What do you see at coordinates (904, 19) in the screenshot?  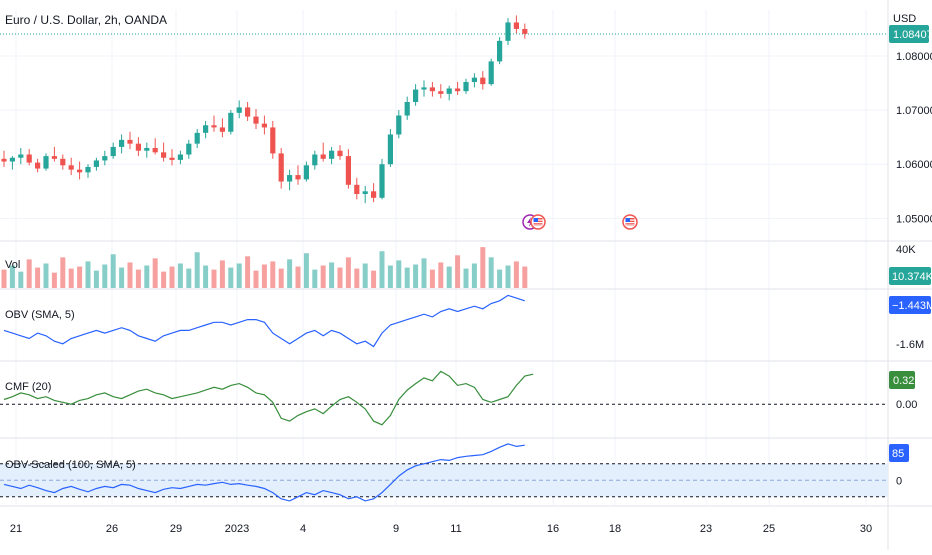 I see `currency-label: USD` at bounding box center [904, 19].